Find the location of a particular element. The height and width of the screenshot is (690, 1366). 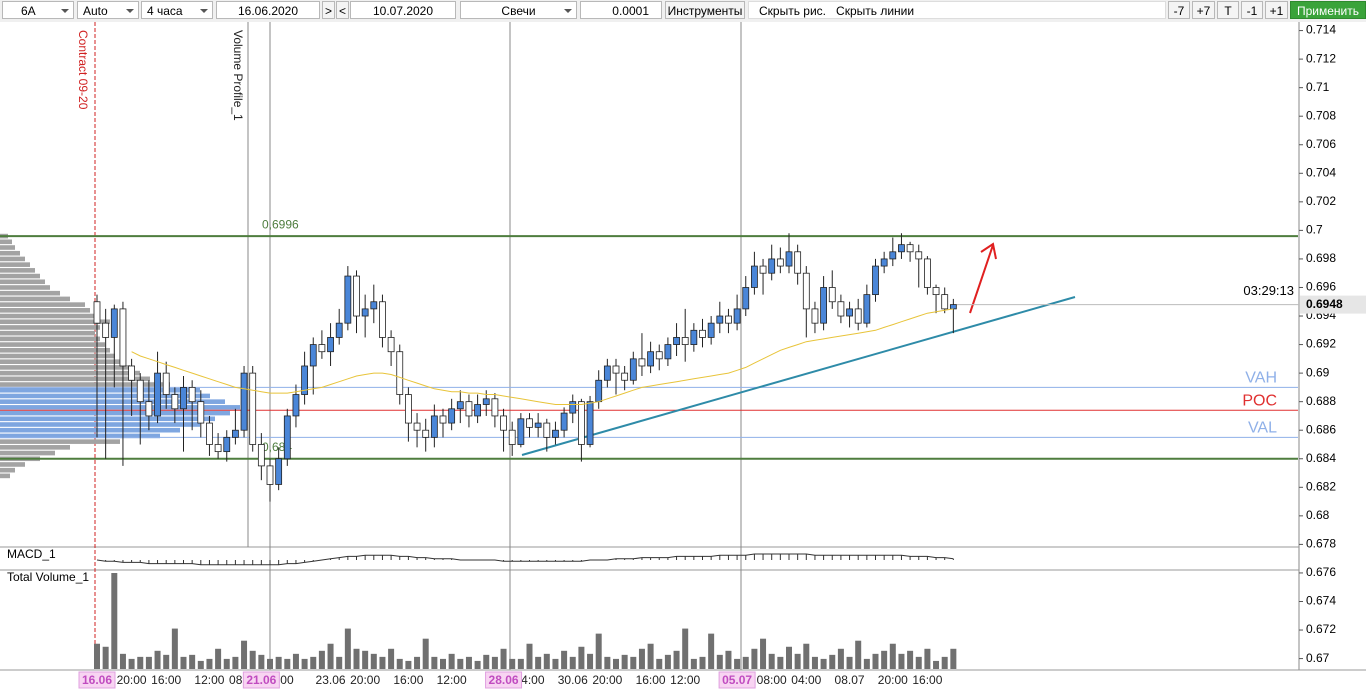

period-select: 4 часа is located at coordinates (177, 10).